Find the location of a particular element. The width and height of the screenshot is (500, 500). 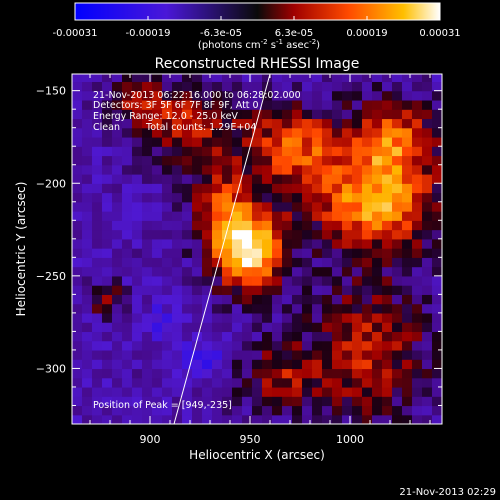

info-peak-position: Position of Peak = [949,-235] is located at coordinates (162, 405).